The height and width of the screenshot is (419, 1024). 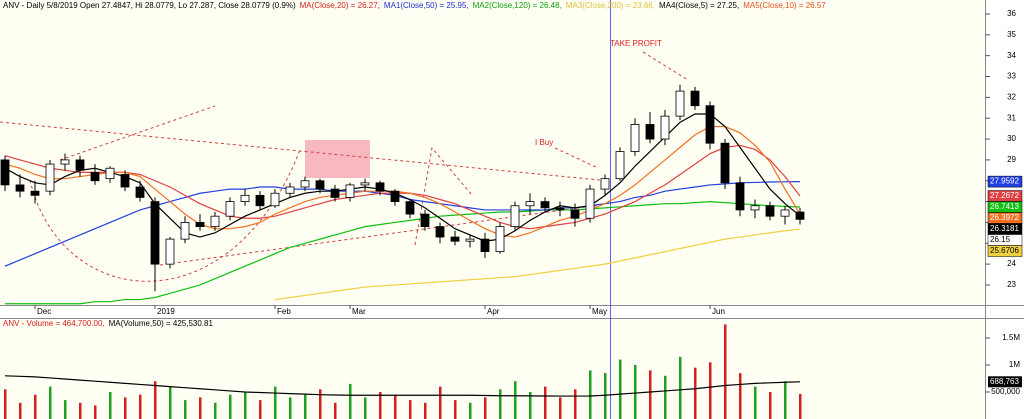 What do you see at coordinates (517, 5) in the screenshot?
I see `header-part: MA2(Close,120) = 26.48,` at bounding box center [517, 5].